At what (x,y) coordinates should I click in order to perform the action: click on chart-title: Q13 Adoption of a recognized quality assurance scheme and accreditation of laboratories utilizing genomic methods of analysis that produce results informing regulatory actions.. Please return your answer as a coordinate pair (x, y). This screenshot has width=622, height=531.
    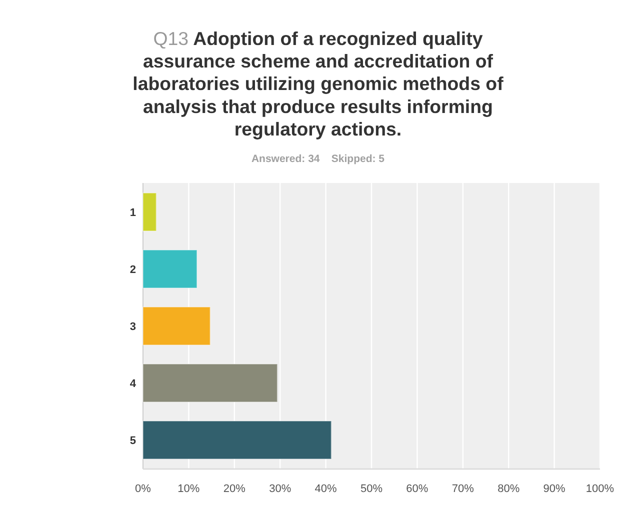
    Looking at the image, I should click on (318, 84).